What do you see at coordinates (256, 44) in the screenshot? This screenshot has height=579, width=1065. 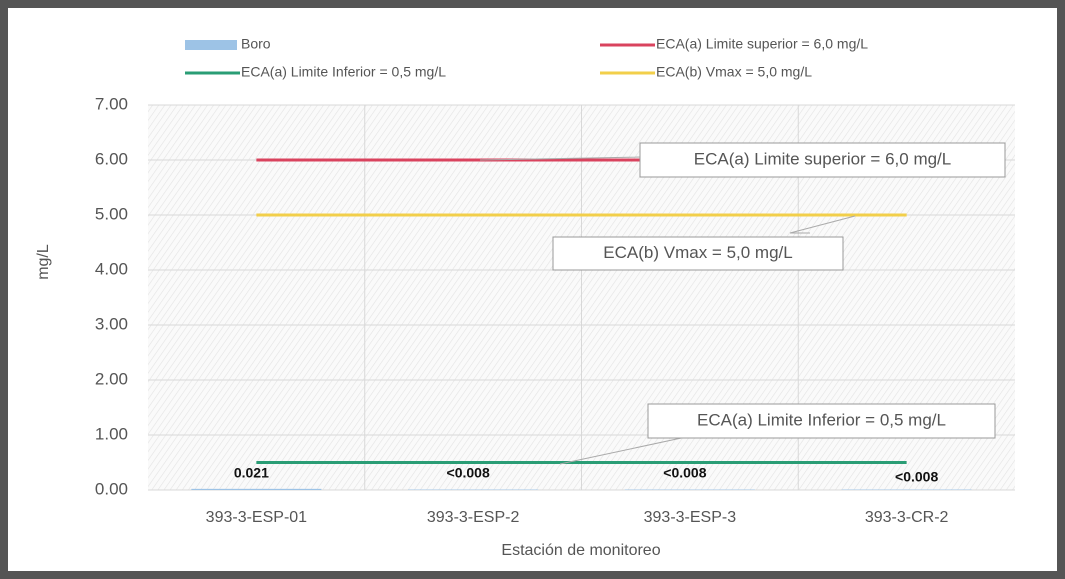 I see `legend-label: Boro` at bounding box center [256, 44].